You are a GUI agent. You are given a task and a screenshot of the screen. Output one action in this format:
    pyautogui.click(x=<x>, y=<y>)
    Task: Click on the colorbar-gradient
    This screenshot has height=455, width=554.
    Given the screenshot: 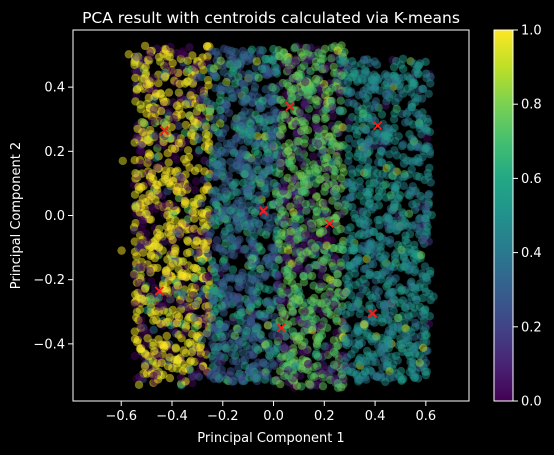 What is the action you would take?
    pyautogui.click(x=503, y=215)
    